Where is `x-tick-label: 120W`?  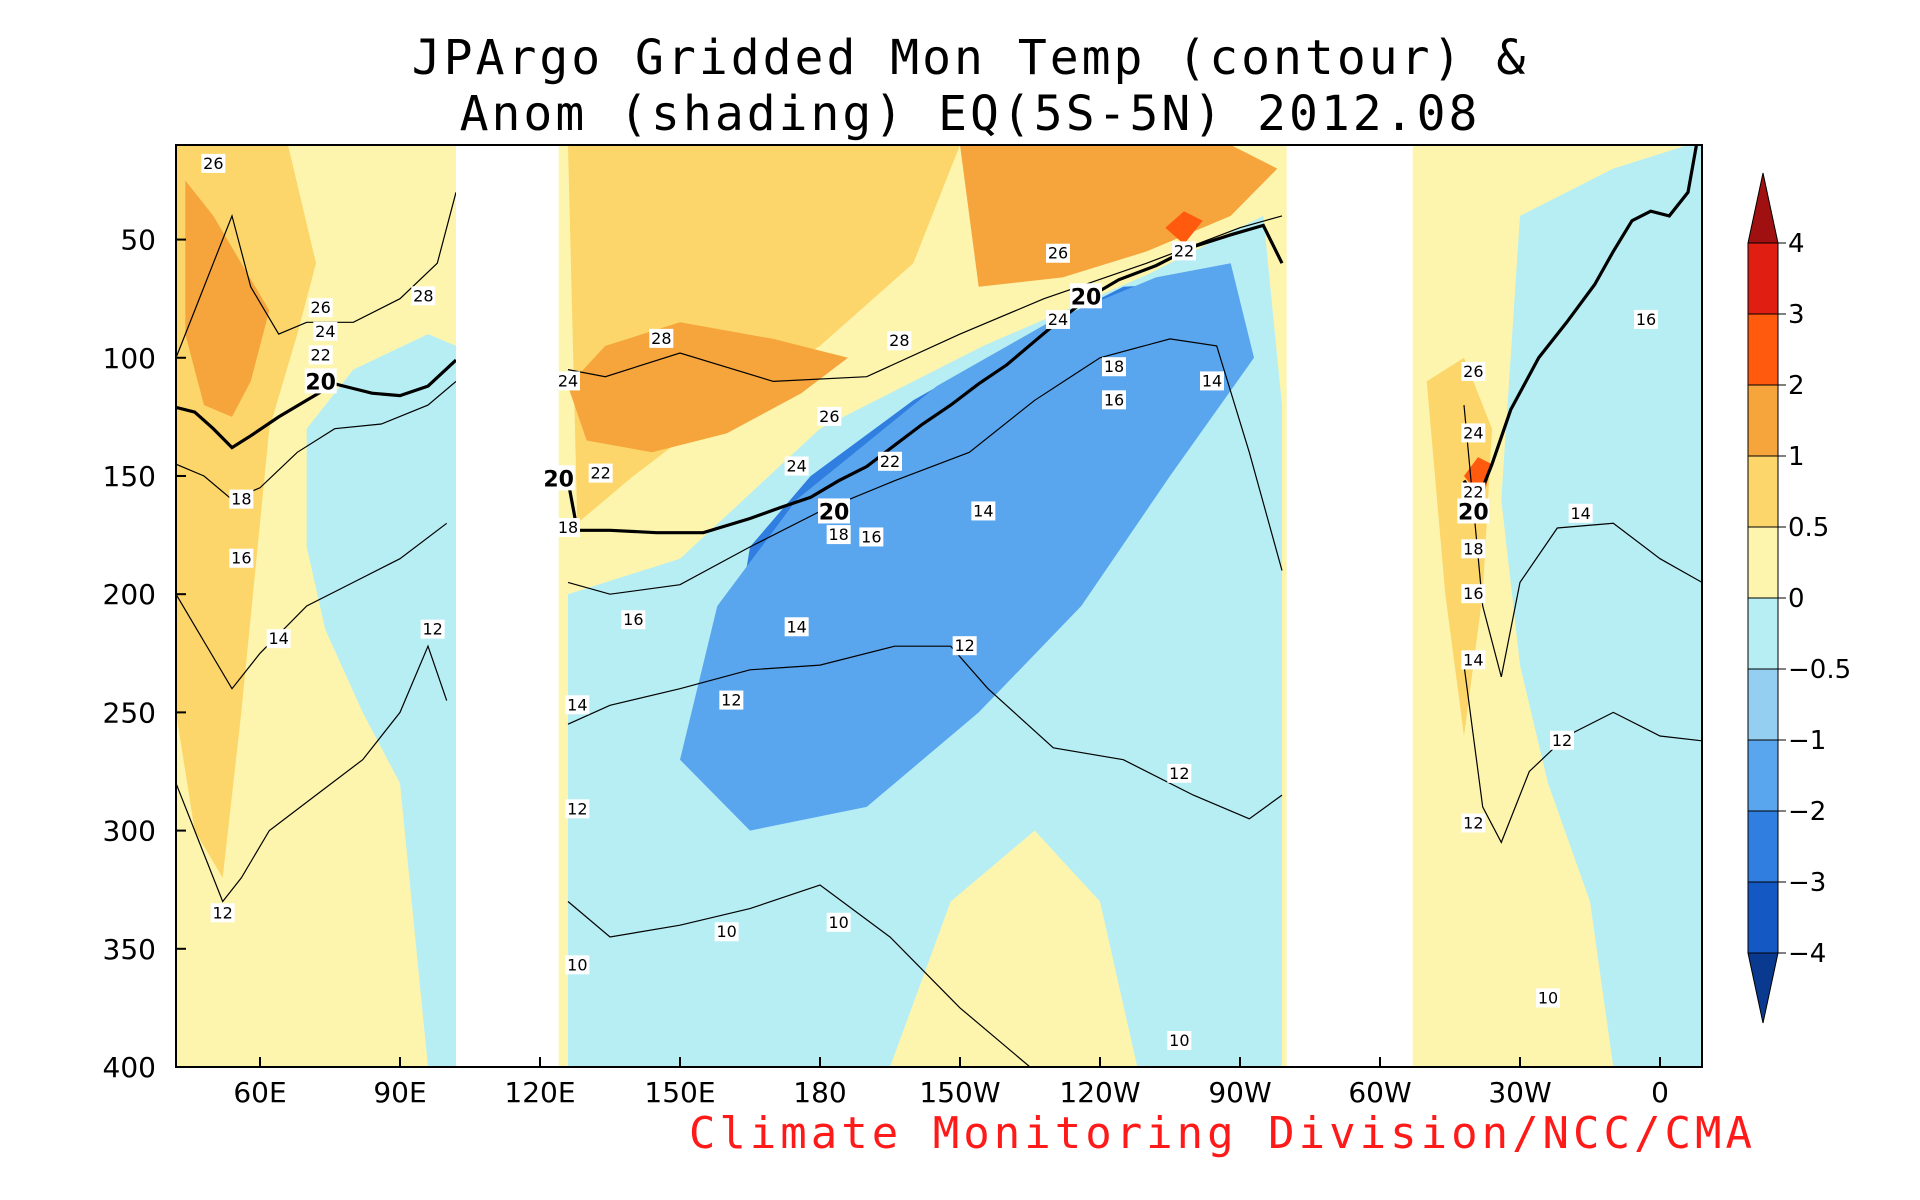
x-tick-label: 120W is located at coordinates (1099, 1092).